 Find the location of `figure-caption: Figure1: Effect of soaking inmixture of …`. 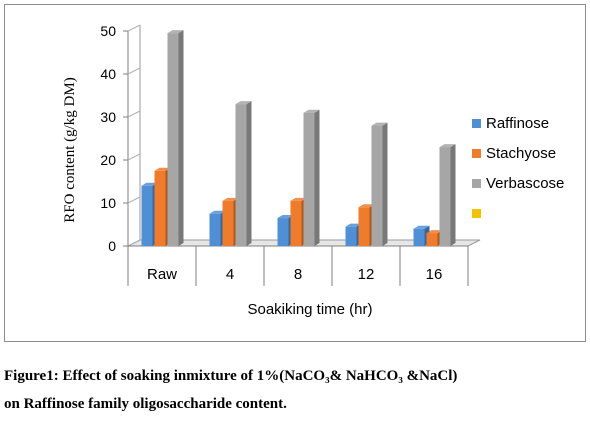

figure-caption: Figure1: Effect of soaking inmixture of … is located at coordinates (295, 390).